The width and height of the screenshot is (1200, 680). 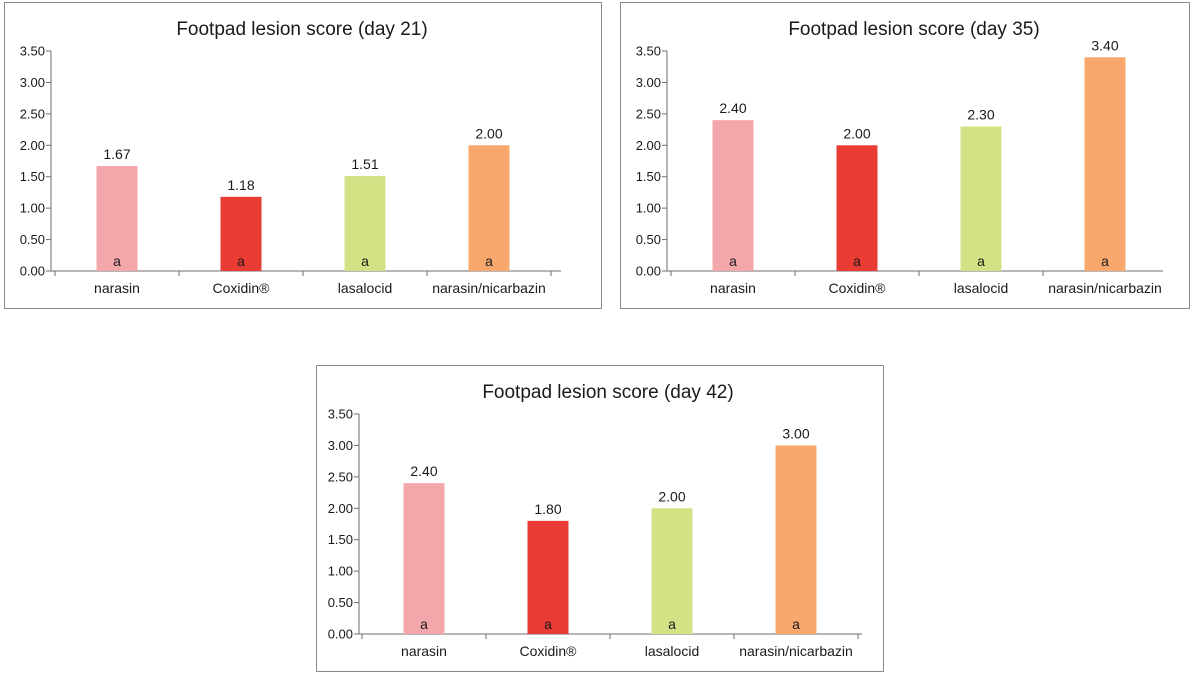 I want to click on data-label: 3.40, so click(x=1104, y=45).